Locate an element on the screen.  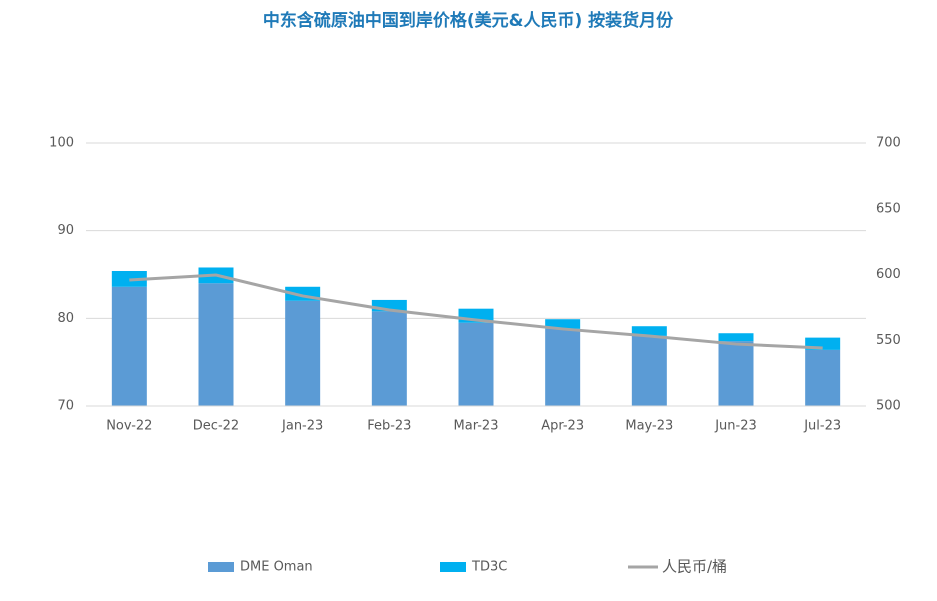
x-tick-label: Apr-23 is located at coordinates (562, 426).